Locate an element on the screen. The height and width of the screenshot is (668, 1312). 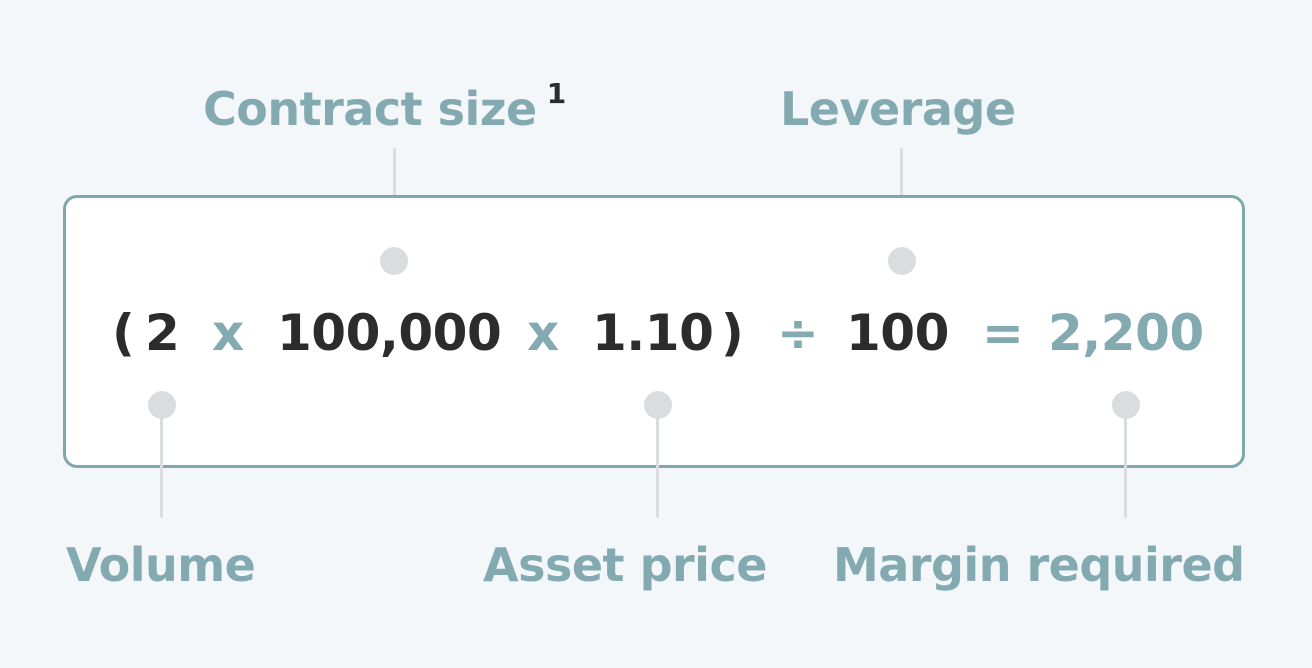
label-contract-size: Contract size 1 is located at coordinates (384, 106).